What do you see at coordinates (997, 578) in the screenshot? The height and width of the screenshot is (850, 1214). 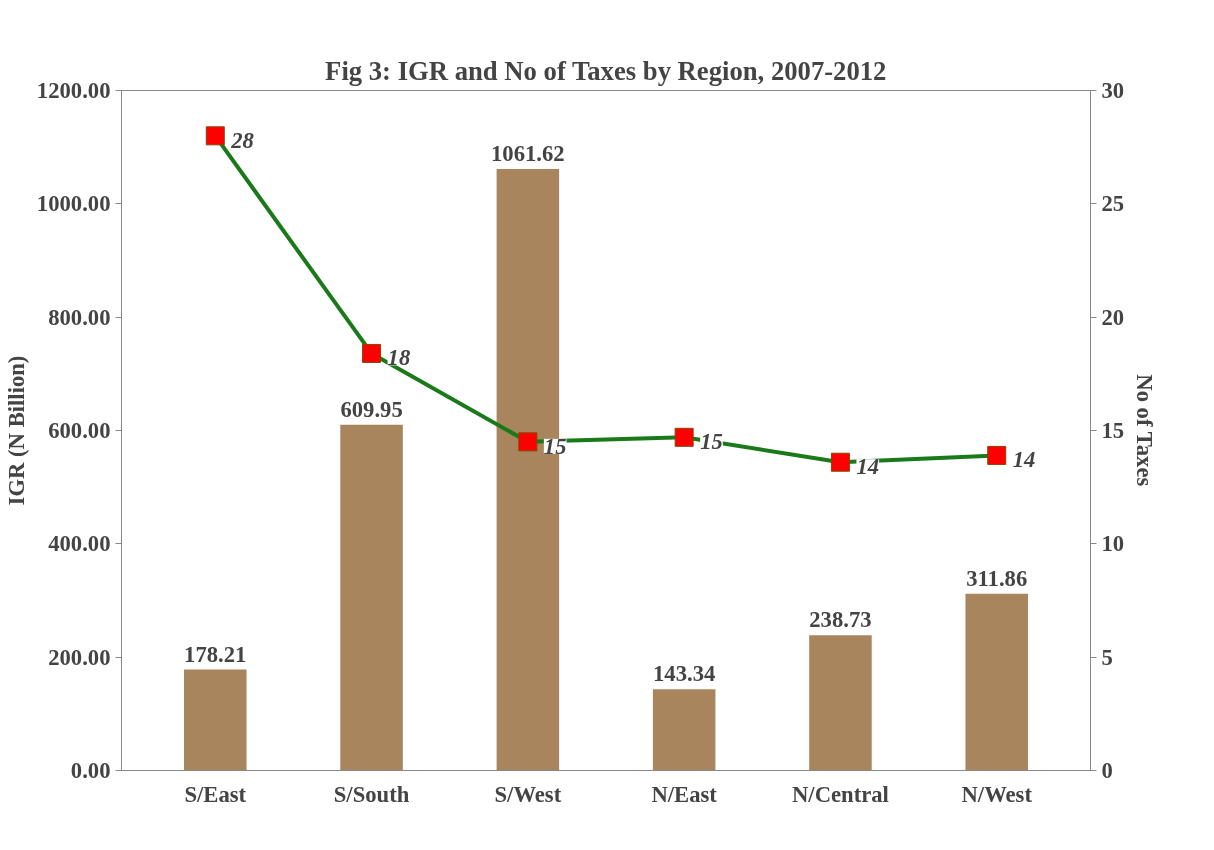 I see `data-label: 311.86` at bounding box center [997, 578].